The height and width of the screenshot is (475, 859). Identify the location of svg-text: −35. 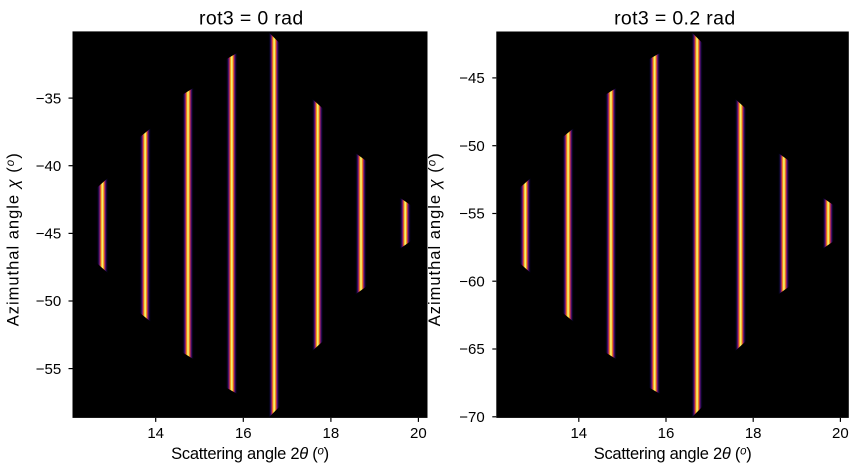
(48, 98).